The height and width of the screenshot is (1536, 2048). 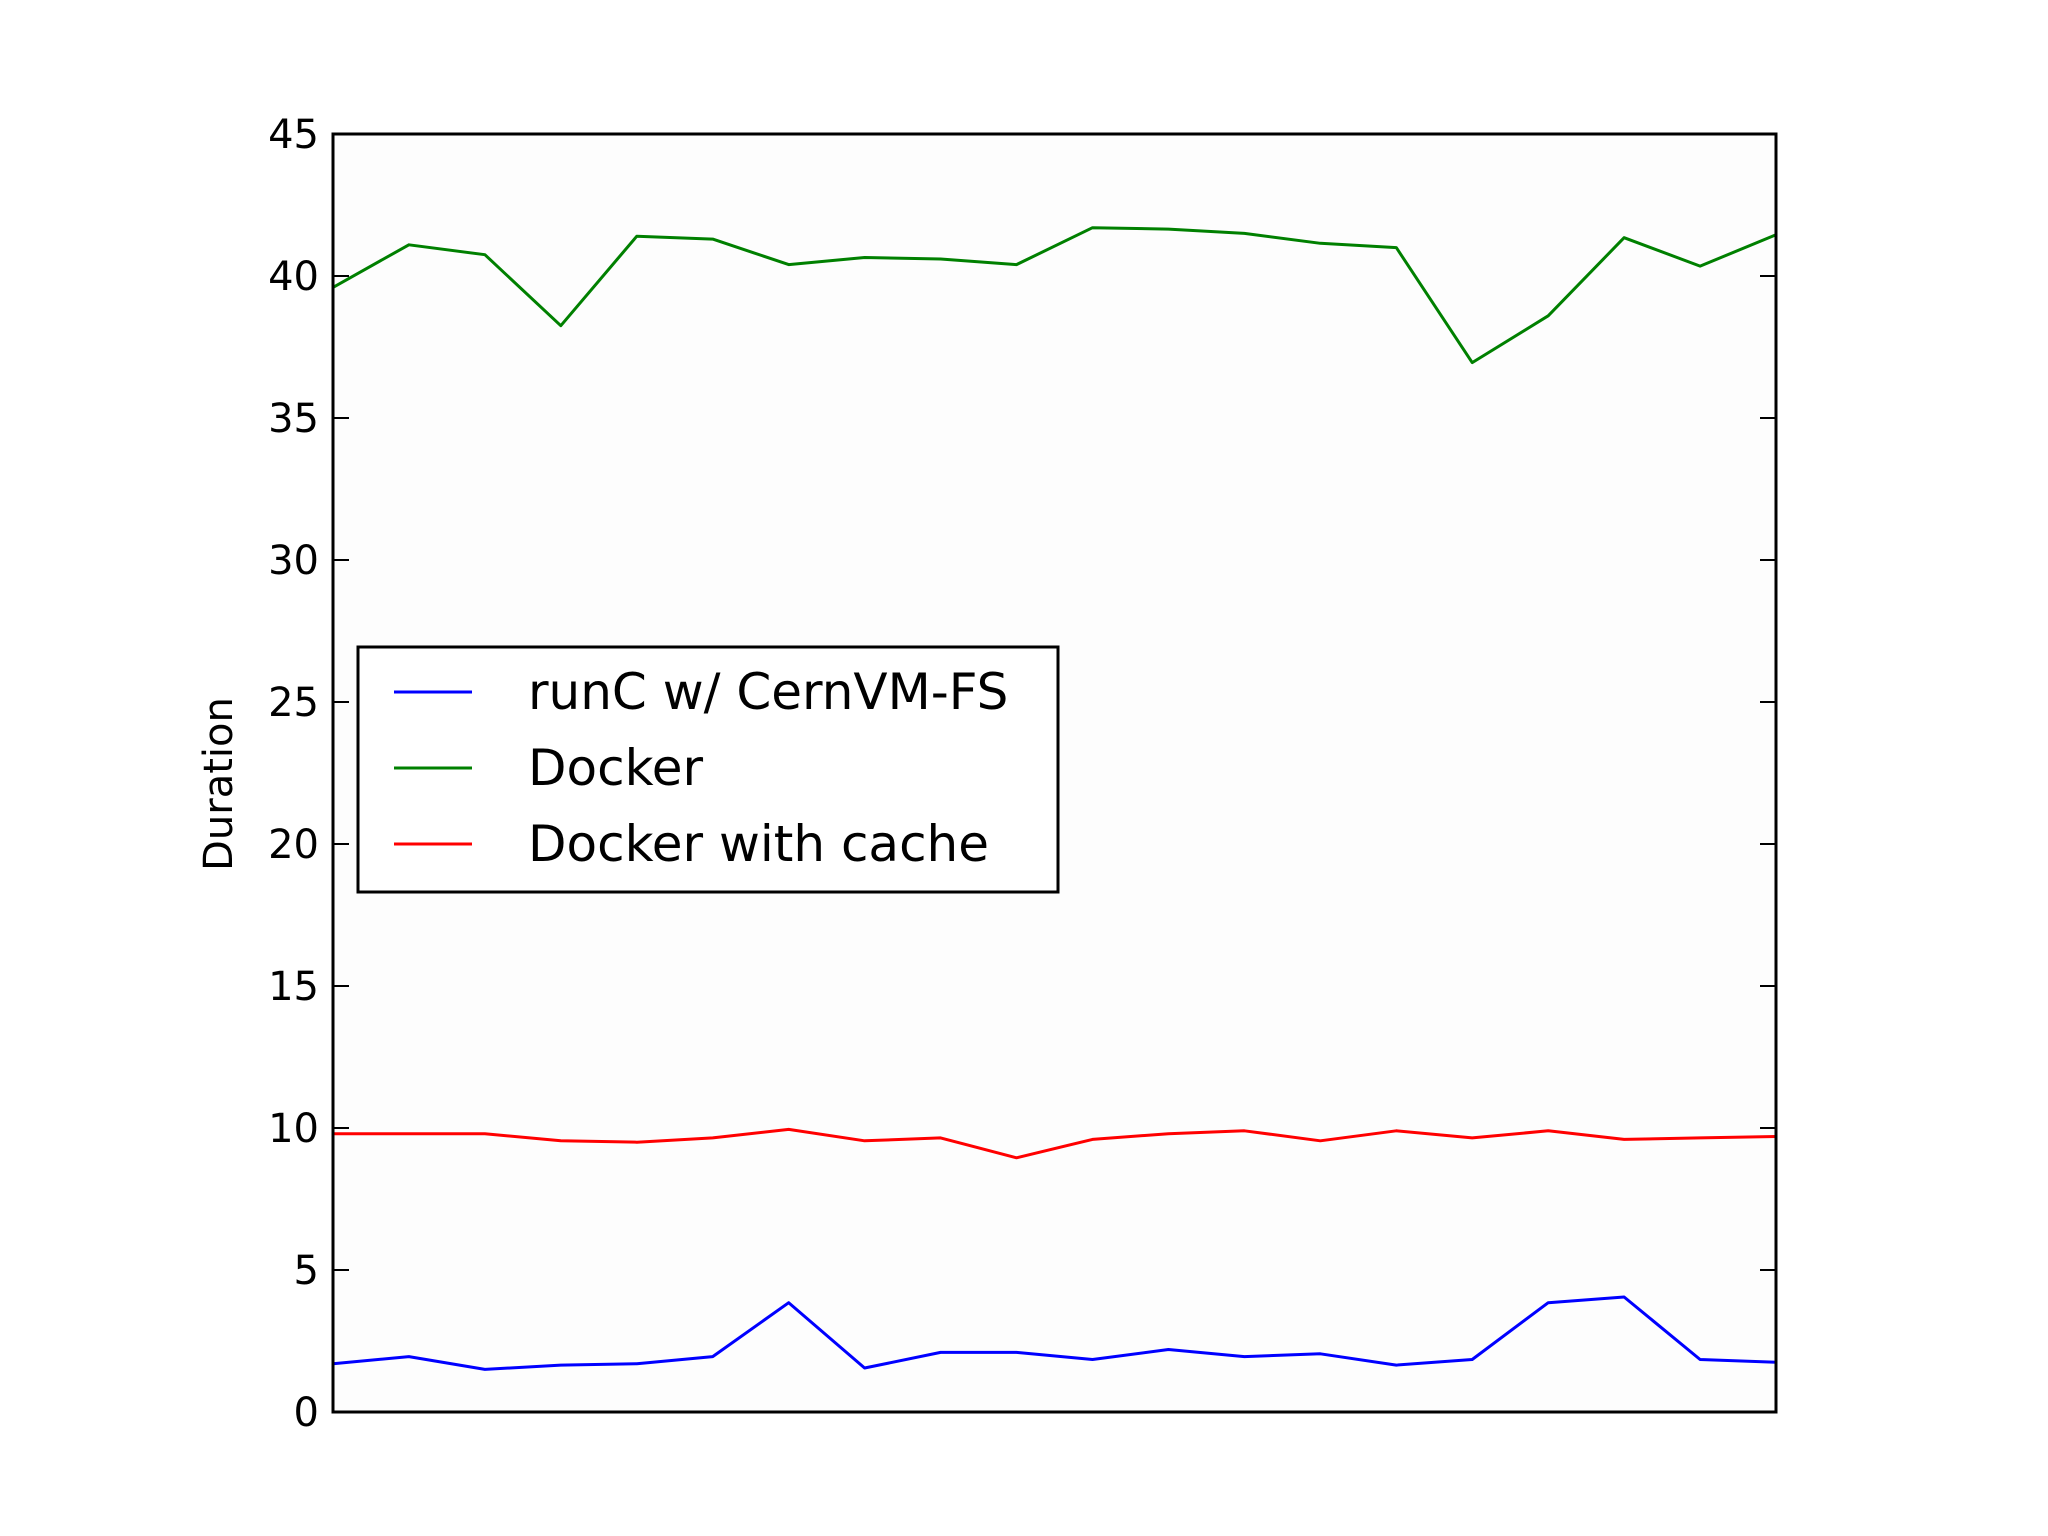 What do you see at coordinates (293, 419) in the screenshot?
I see `y-tick-label: 35` at bounding box center [293, 419].